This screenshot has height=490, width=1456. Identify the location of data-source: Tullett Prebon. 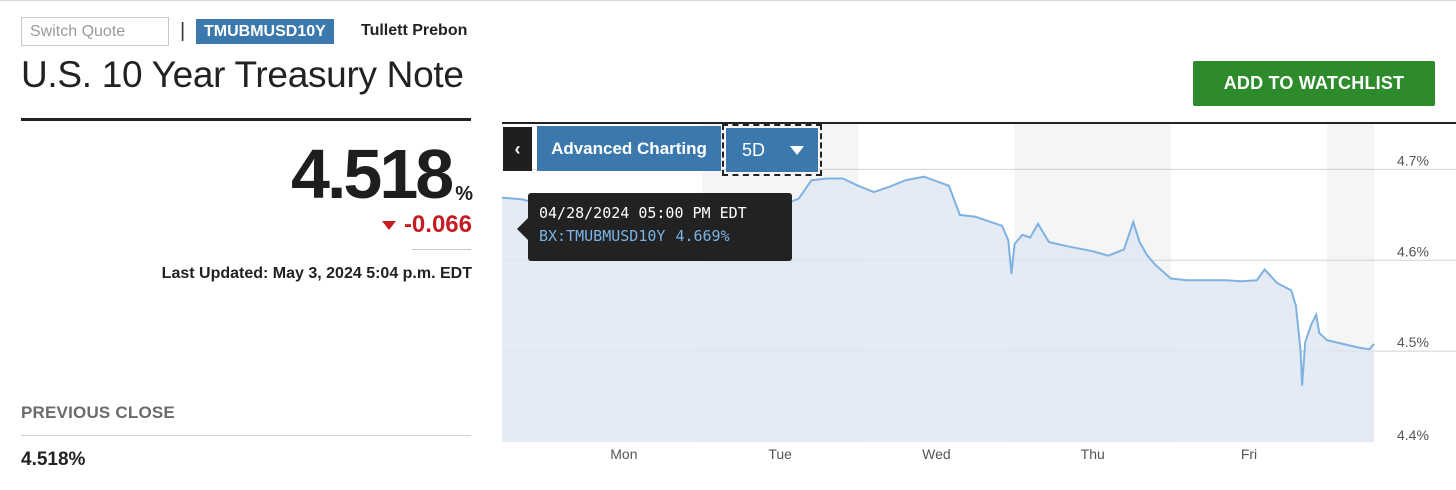
(414, 30).